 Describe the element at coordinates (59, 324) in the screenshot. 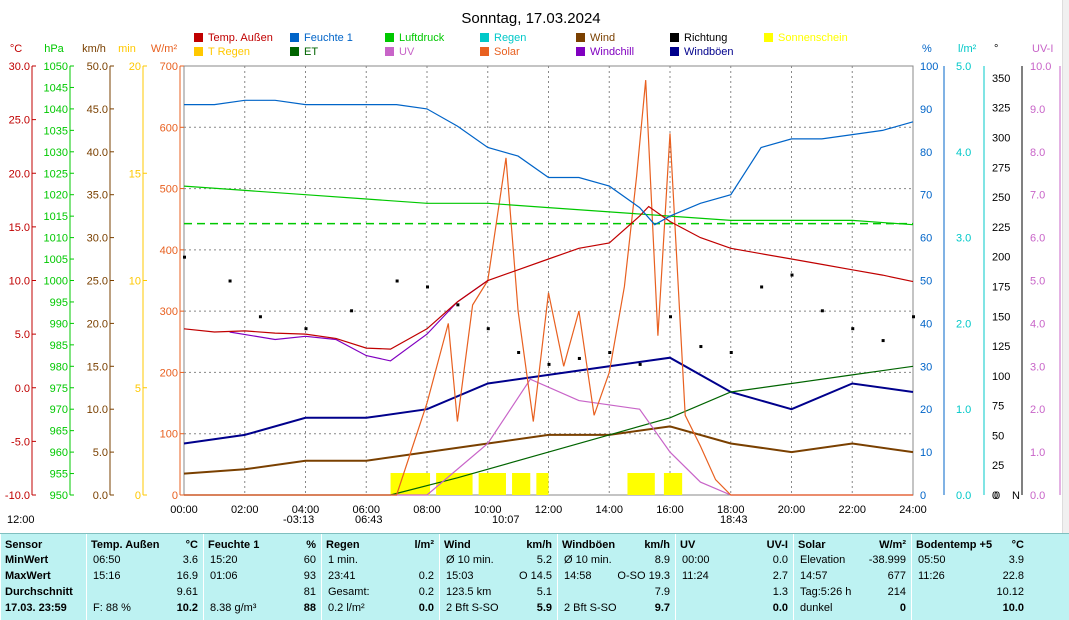

I see `left-axis-label-1-12: 990` at that location.